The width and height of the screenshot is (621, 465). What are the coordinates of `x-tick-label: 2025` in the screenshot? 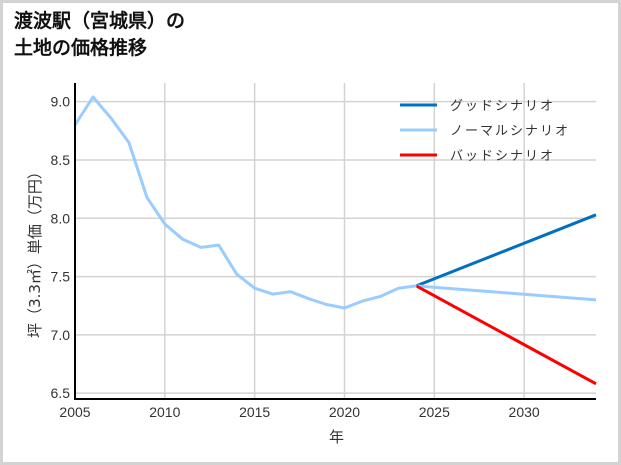 It's located at (434, 412).